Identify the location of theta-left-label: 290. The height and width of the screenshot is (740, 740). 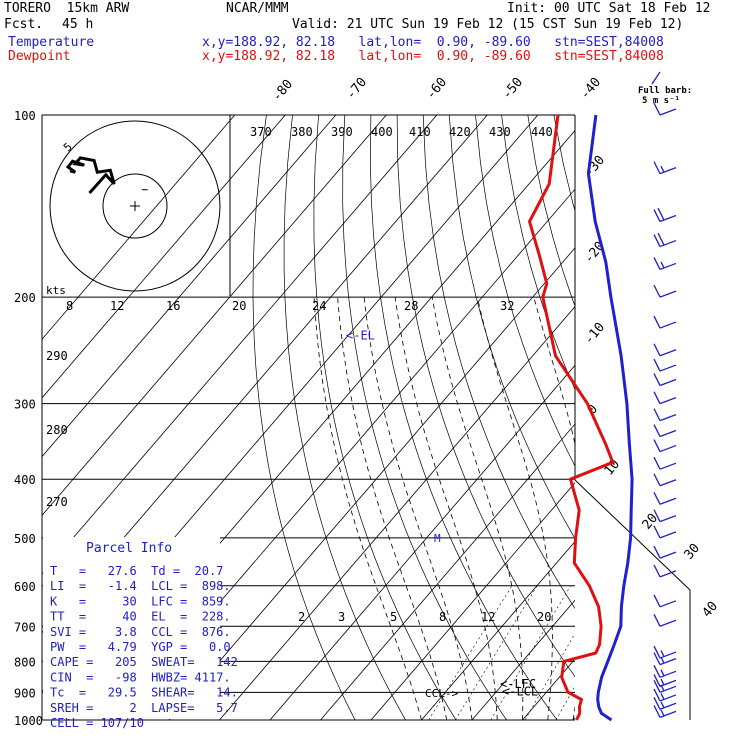
(57, 356).